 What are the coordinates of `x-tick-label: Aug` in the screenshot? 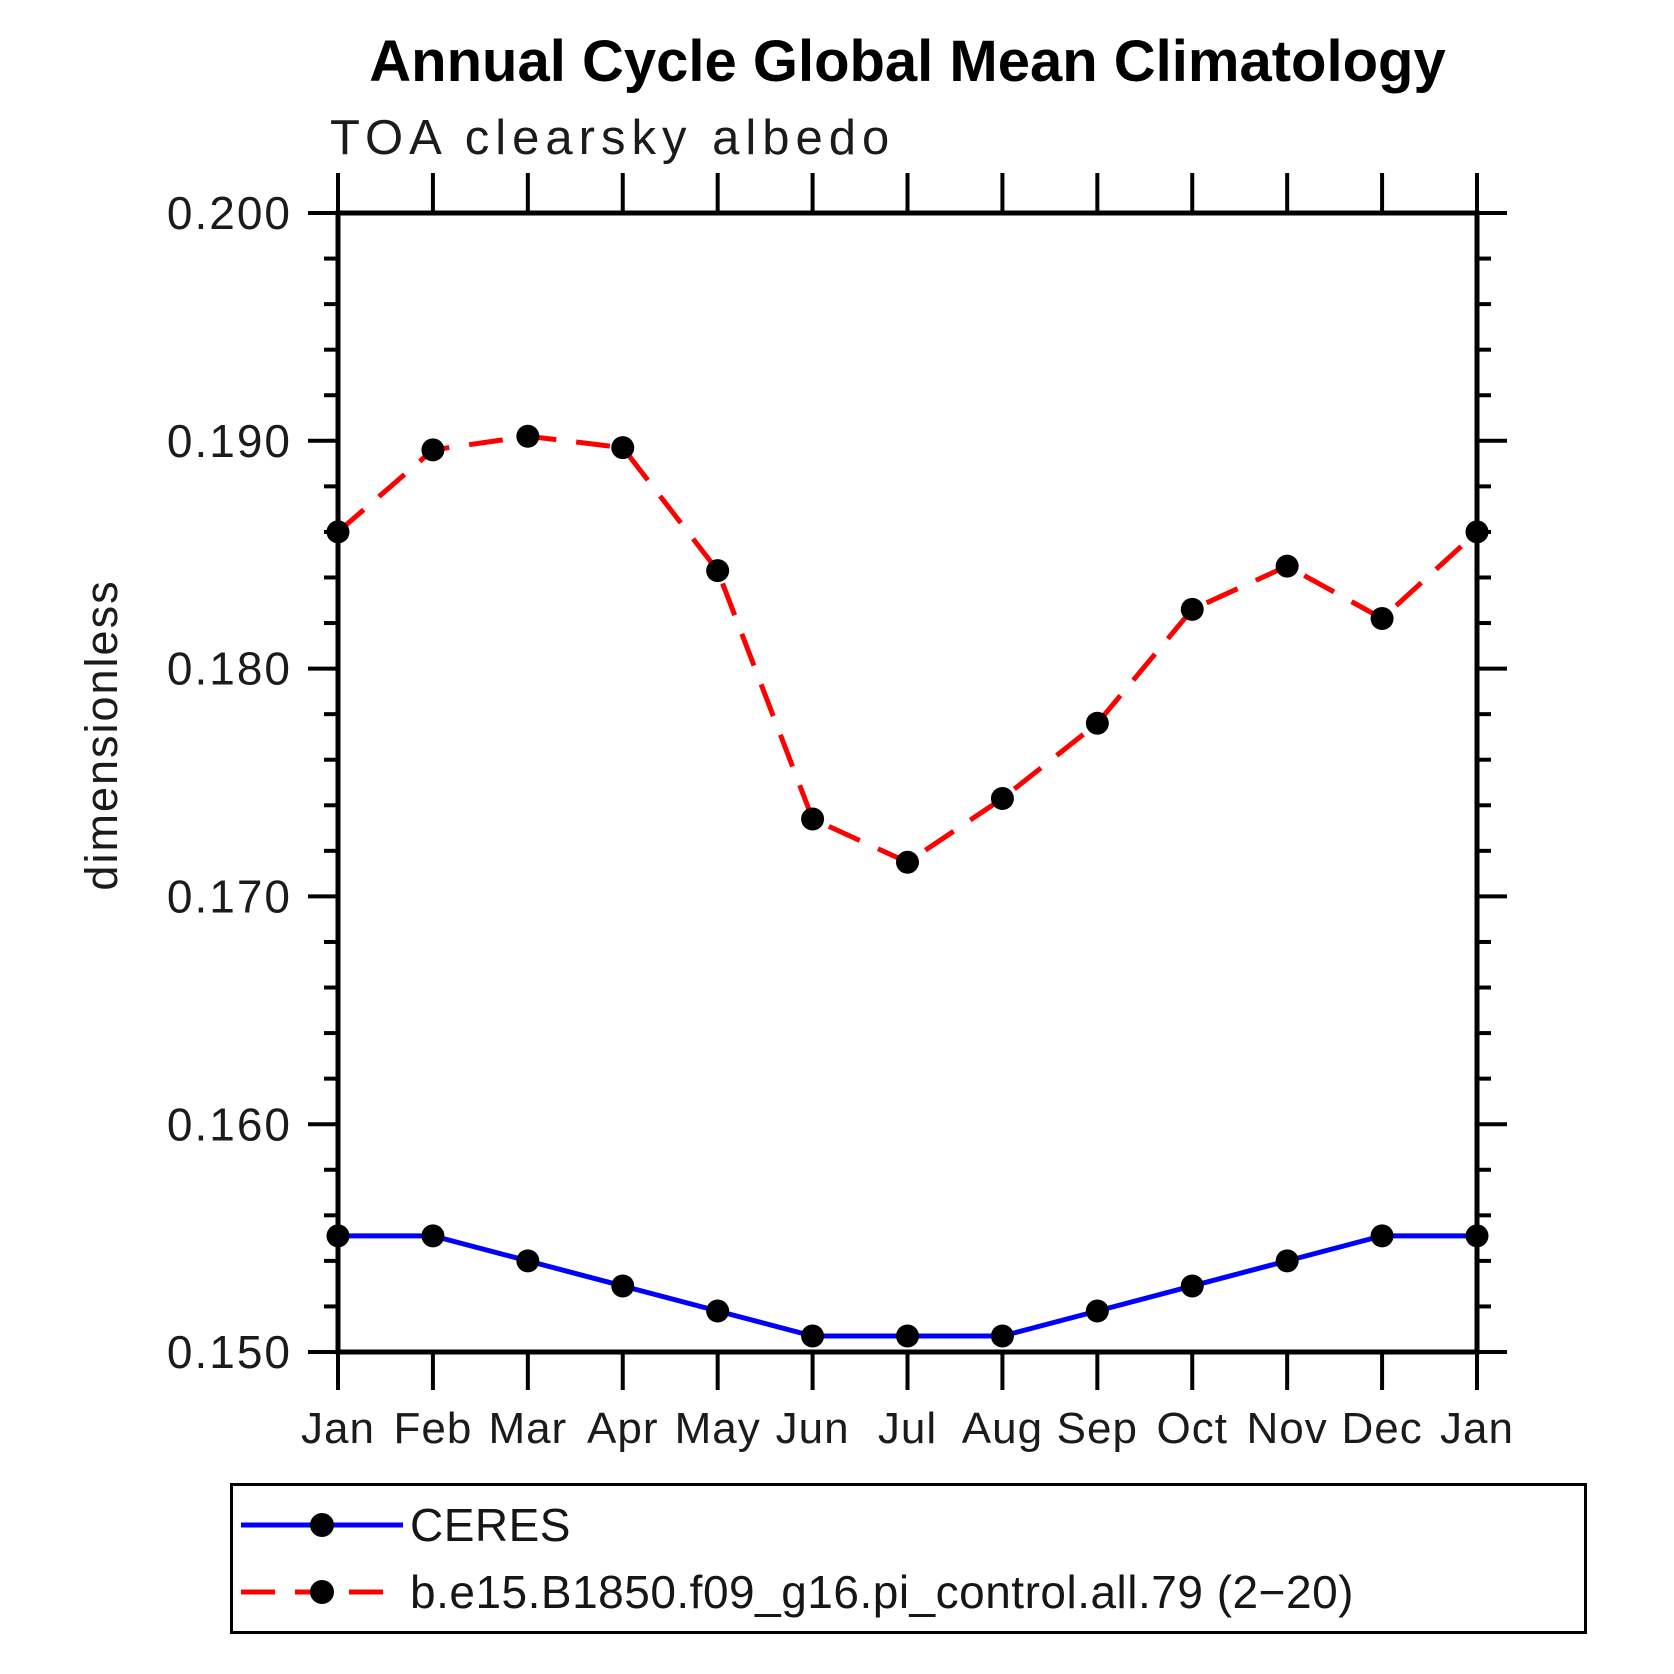 It's located at (1002, 1428).